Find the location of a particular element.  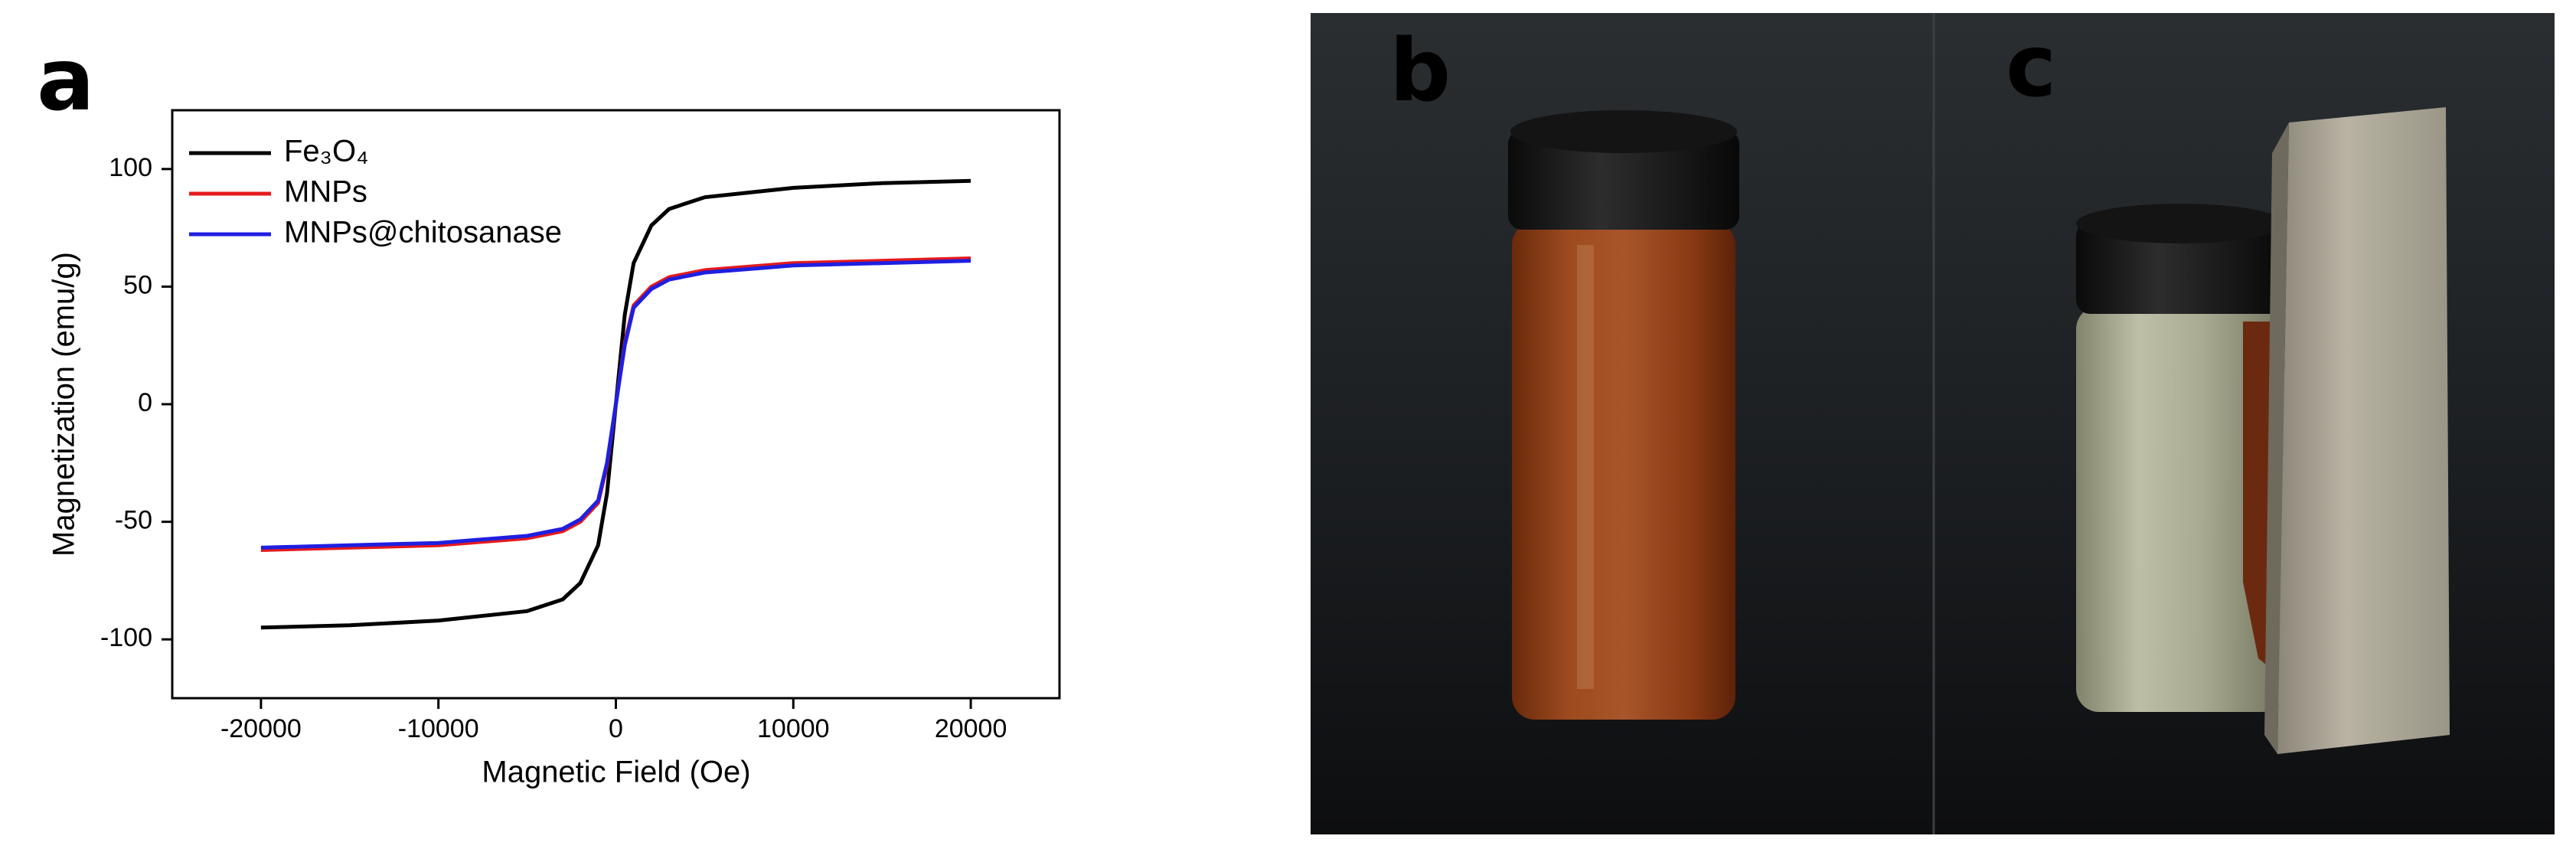

vial-brown is located at coordinates (1623, 471).